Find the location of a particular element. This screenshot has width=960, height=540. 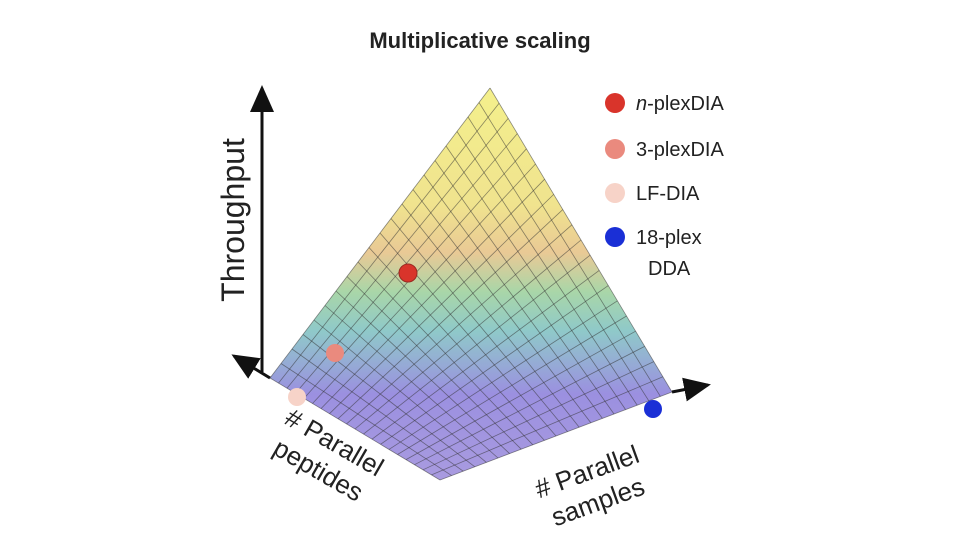

legend-label: n-plexDIA is located at coordinates (680, 104).